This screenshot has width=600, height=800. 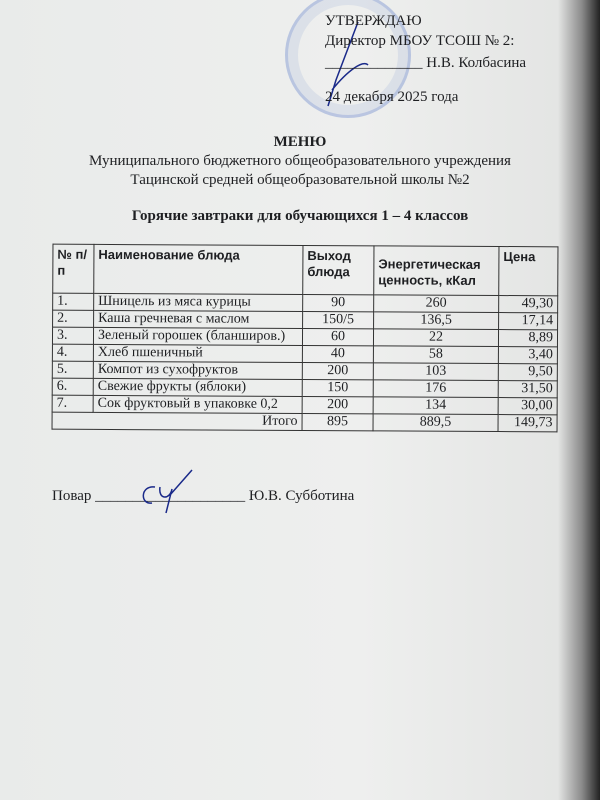 I want to click on row-number: 4., so click(x=73, y=353).